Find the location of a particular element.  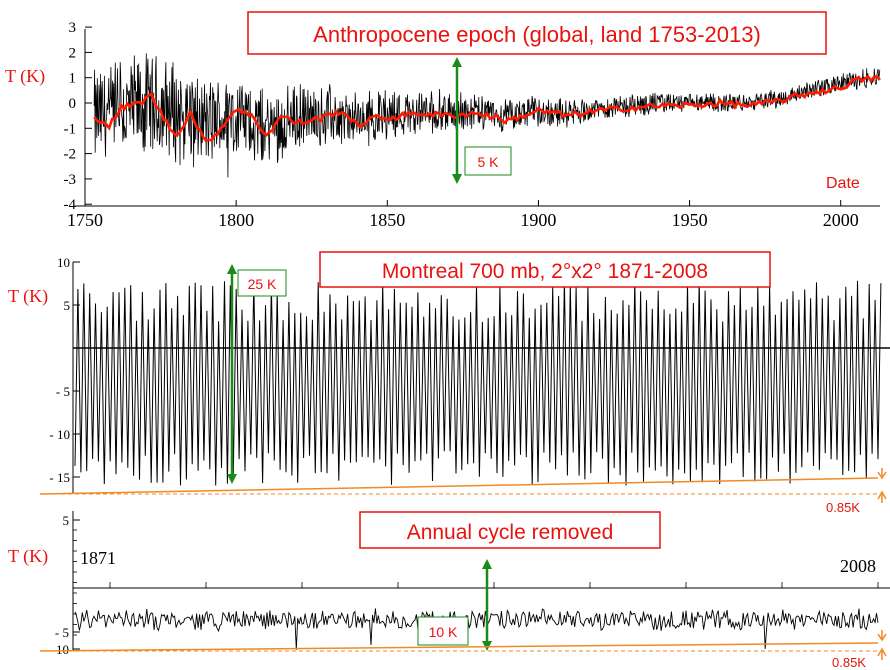

p3-trend-arrow-down is located at coordinates (882, 636).